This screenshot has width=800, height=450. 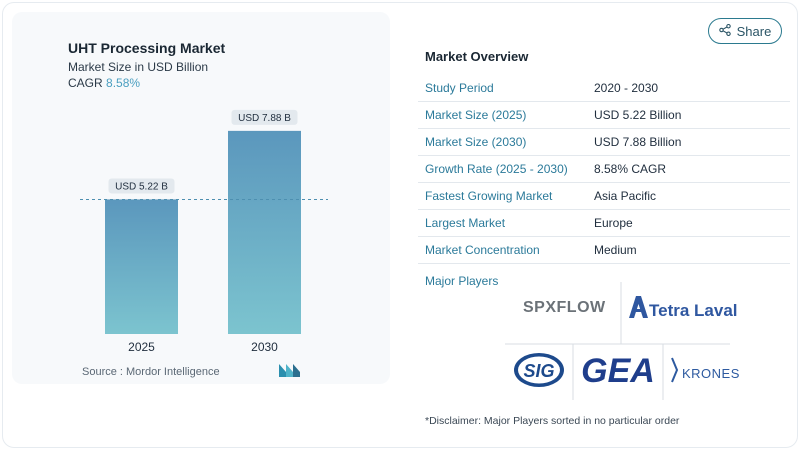 I want to click on share-button: Share, so click(x=745, y=31).